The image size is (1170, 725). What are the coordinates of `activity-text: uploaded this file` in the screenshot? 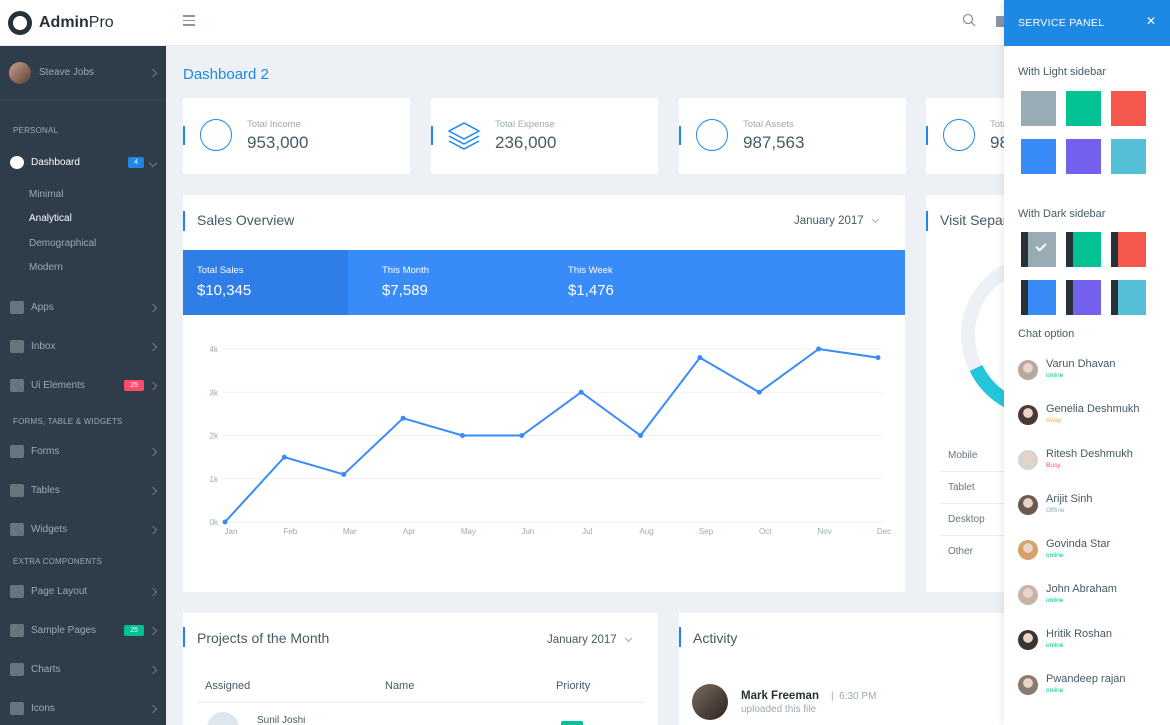 It's located at (779, 709).